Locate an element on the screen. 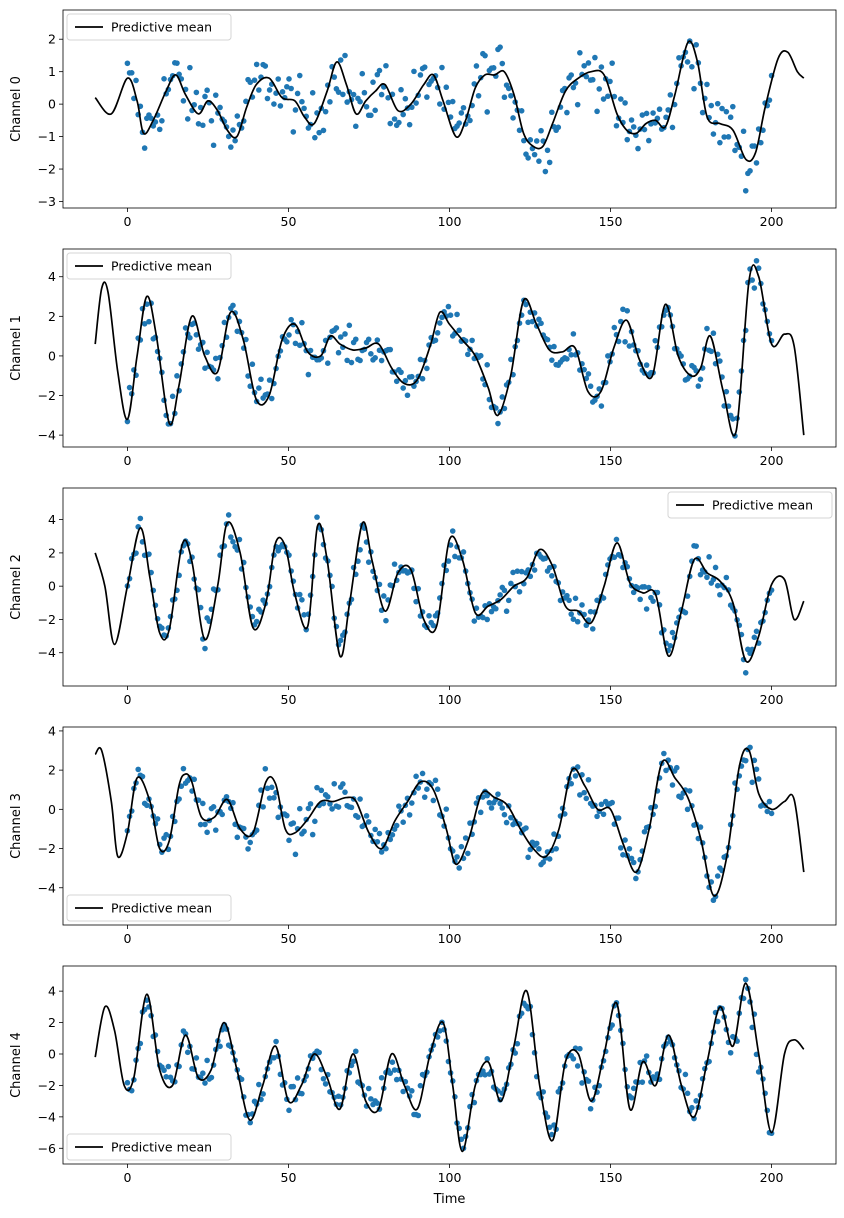 The width and height of the screenshot is (844, 1218). channel-4-x-ticks: 0 50 100 150 200 is located at coordinates (453, 1174).